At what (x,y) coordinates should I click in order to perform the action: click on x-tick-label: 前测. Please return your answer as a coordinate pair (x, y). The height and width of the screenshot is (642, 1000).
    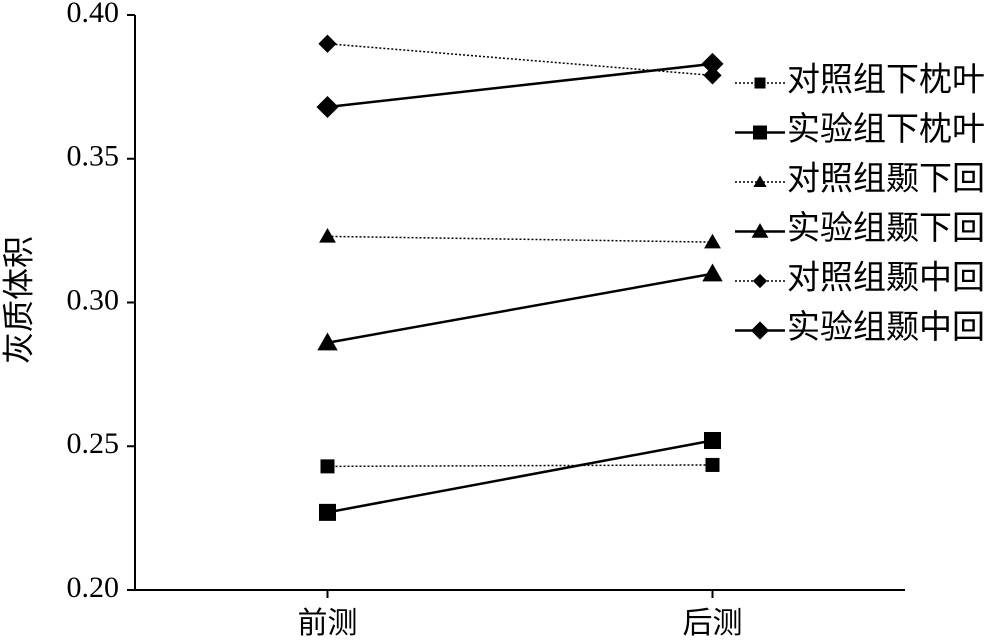
    Looking at the image, I should click on (328, 623).